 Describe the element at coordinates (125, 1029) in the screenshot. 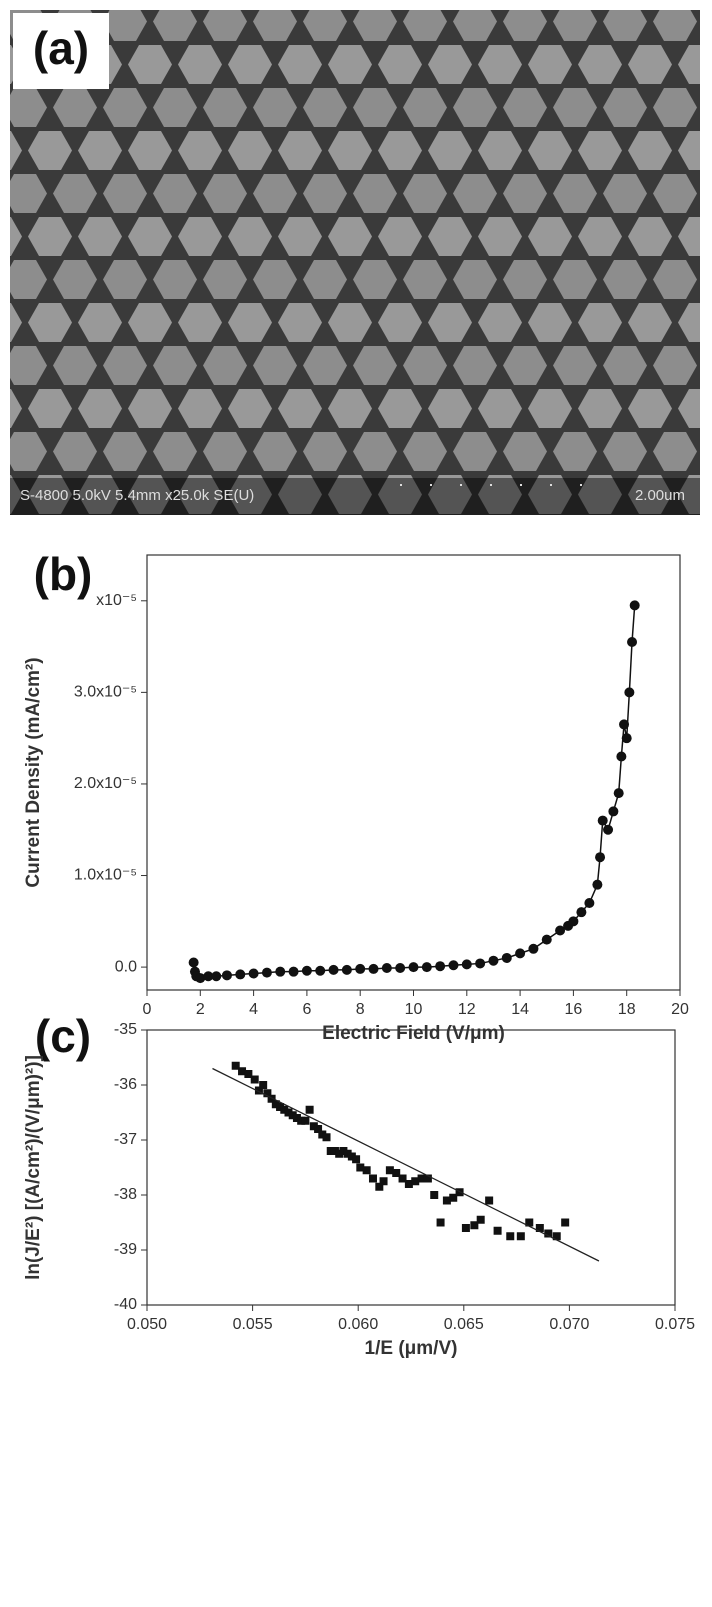

I see `y-tick-label: -35` at that location.